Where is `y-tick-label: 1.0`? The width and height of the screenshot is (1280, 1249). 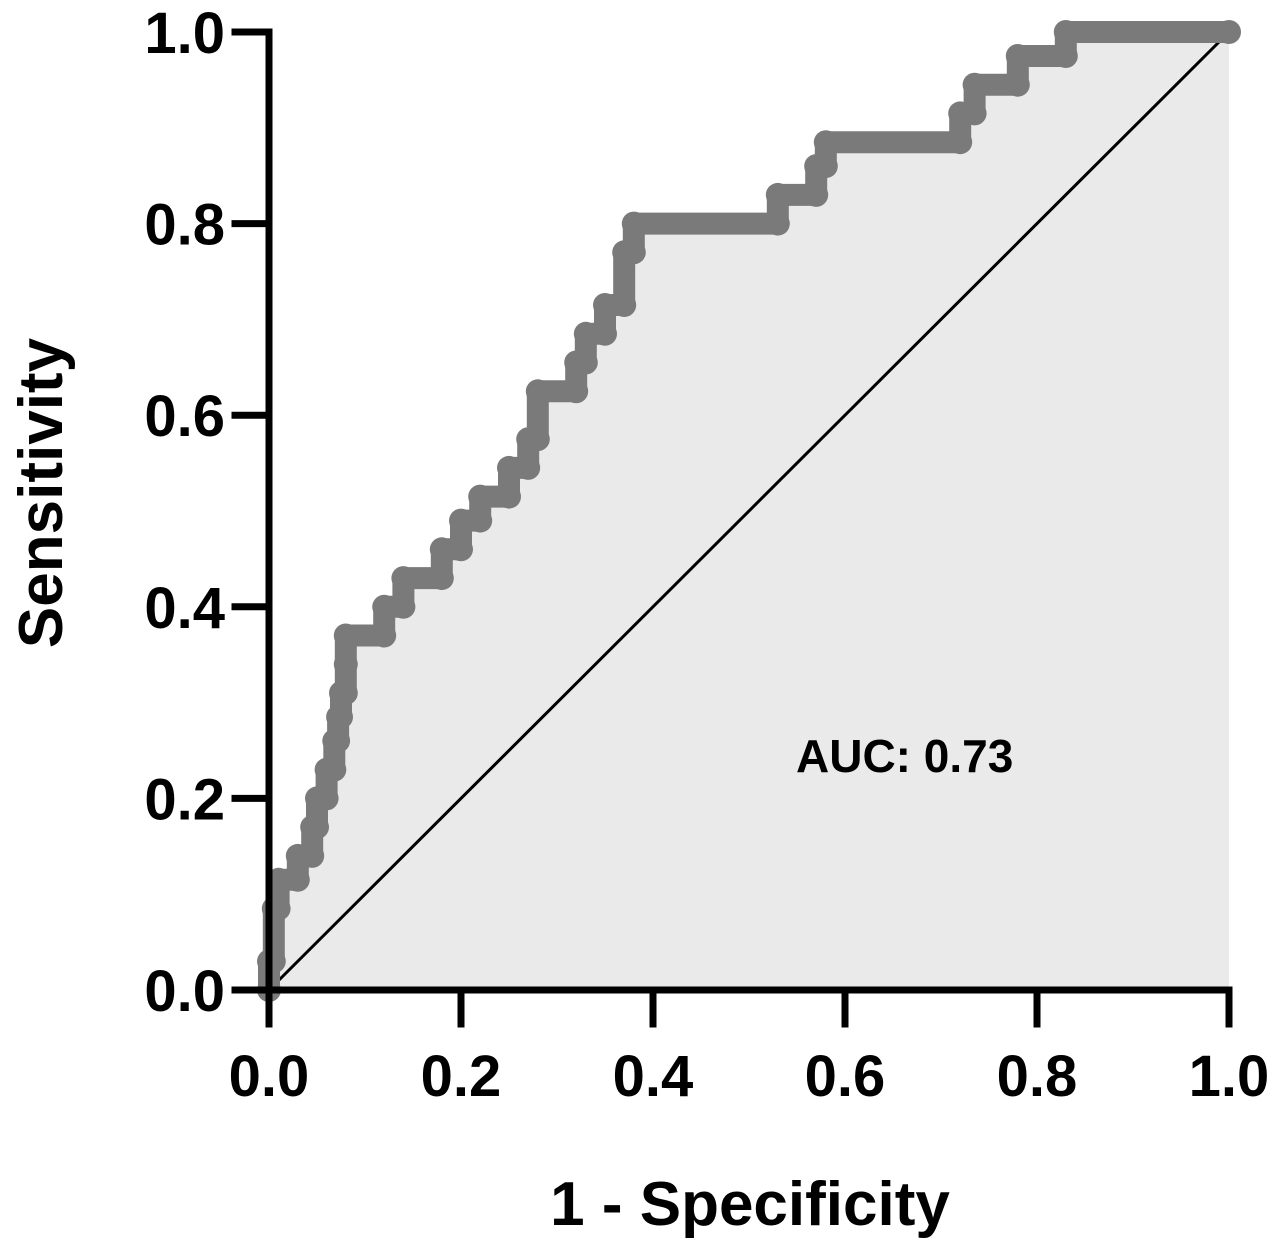
y-tick-label: 1.0 is located at coordinates (184, 33).